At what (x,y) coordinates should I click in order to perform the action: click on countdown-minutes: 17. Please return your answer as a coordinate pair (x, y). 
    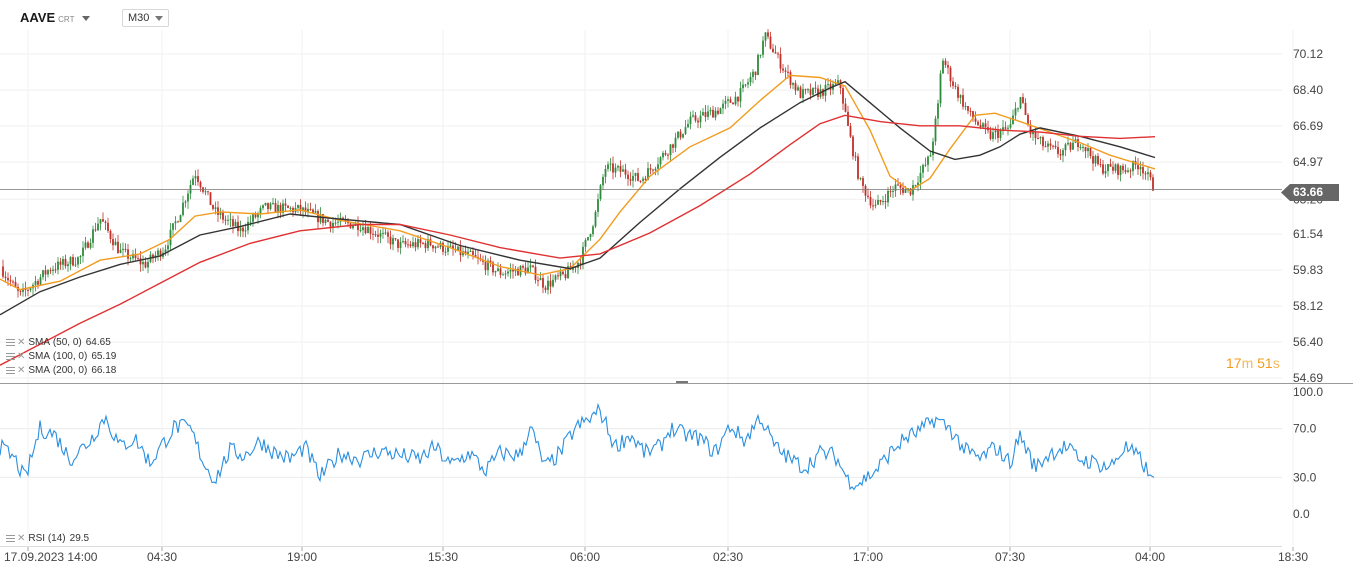
    Looking at the image, I should click on (1234, 363).